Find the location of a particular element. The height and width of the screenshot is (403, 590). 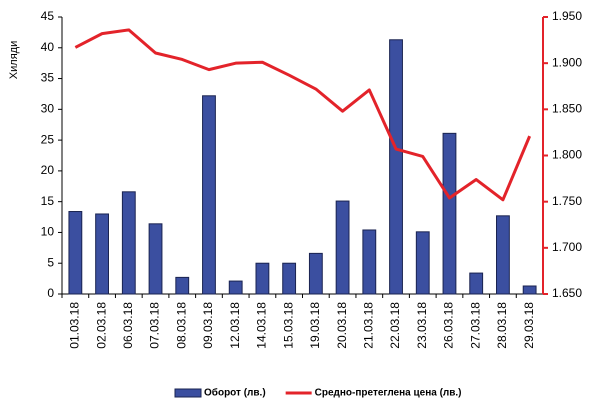

x-tick-label: 27.03.18 is located at coordinates (475, 325).